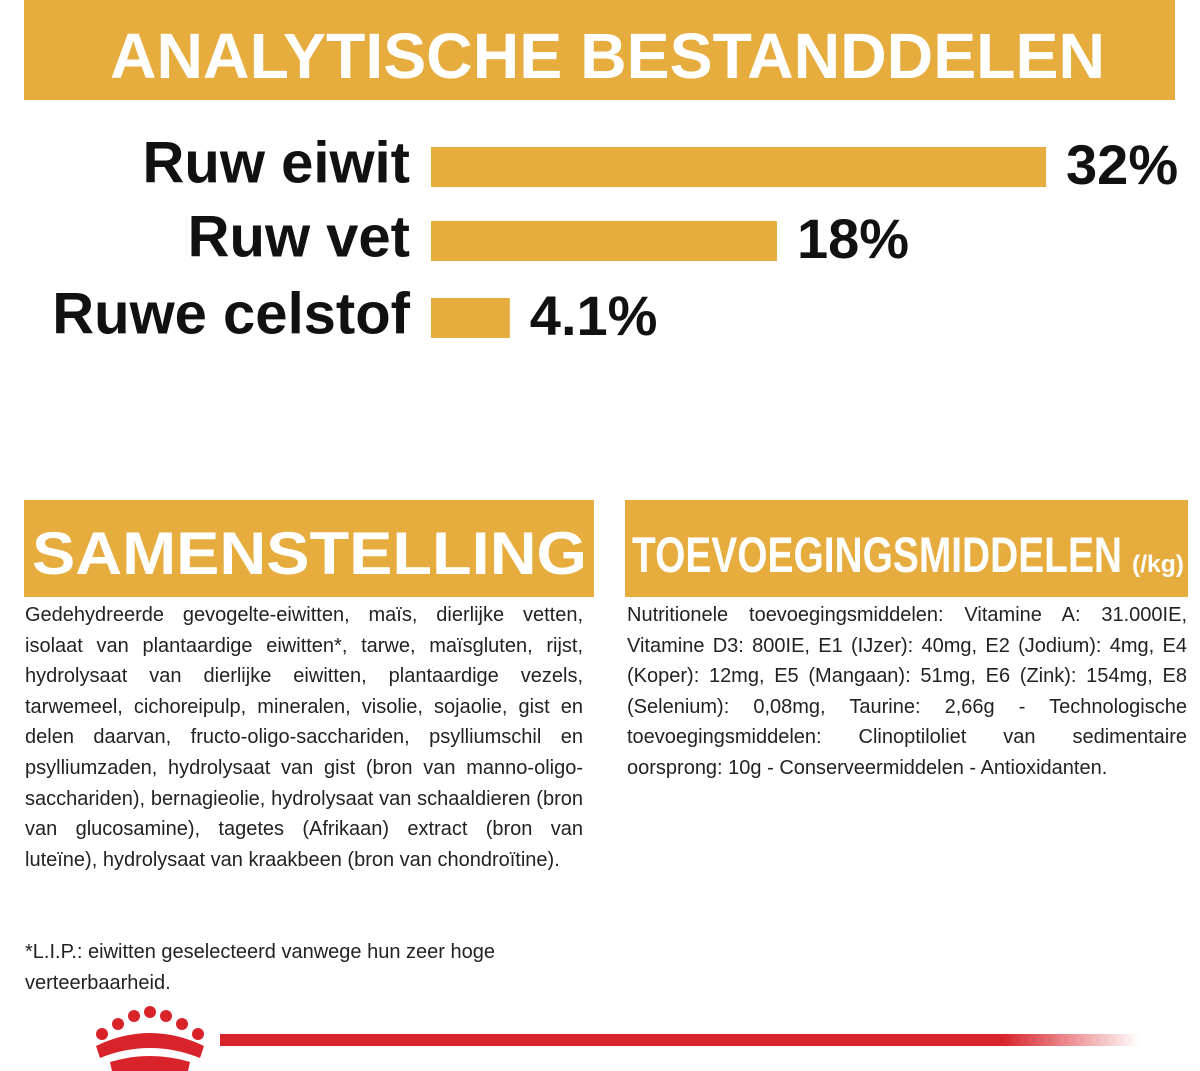  I want to click on title-banner, so click(599, 50).